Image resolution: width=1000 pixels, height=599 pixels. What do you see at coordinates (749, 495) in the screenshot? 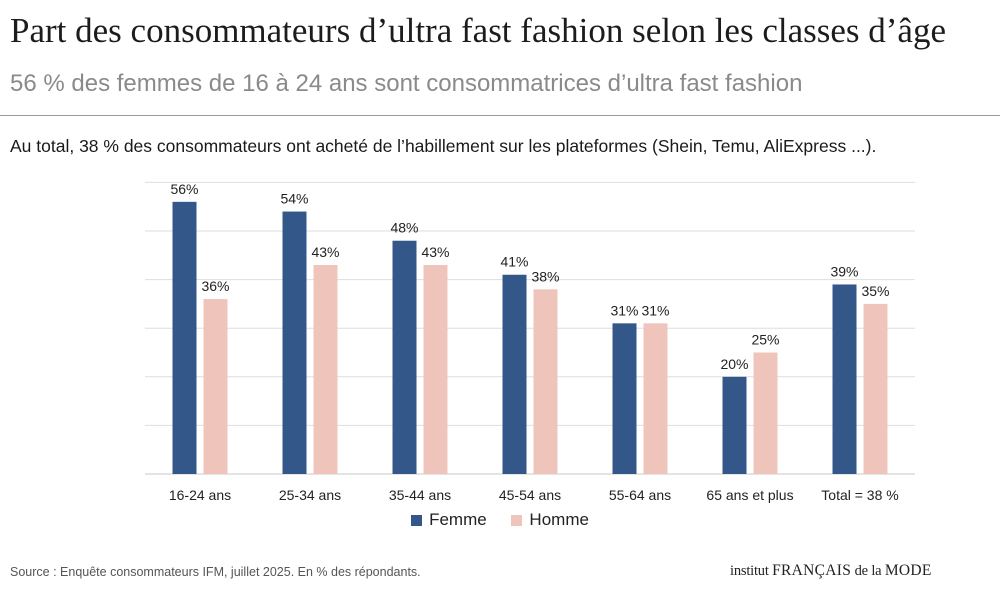
I see `category-label: 65 ans et plus` at bounding box center [749, 495].